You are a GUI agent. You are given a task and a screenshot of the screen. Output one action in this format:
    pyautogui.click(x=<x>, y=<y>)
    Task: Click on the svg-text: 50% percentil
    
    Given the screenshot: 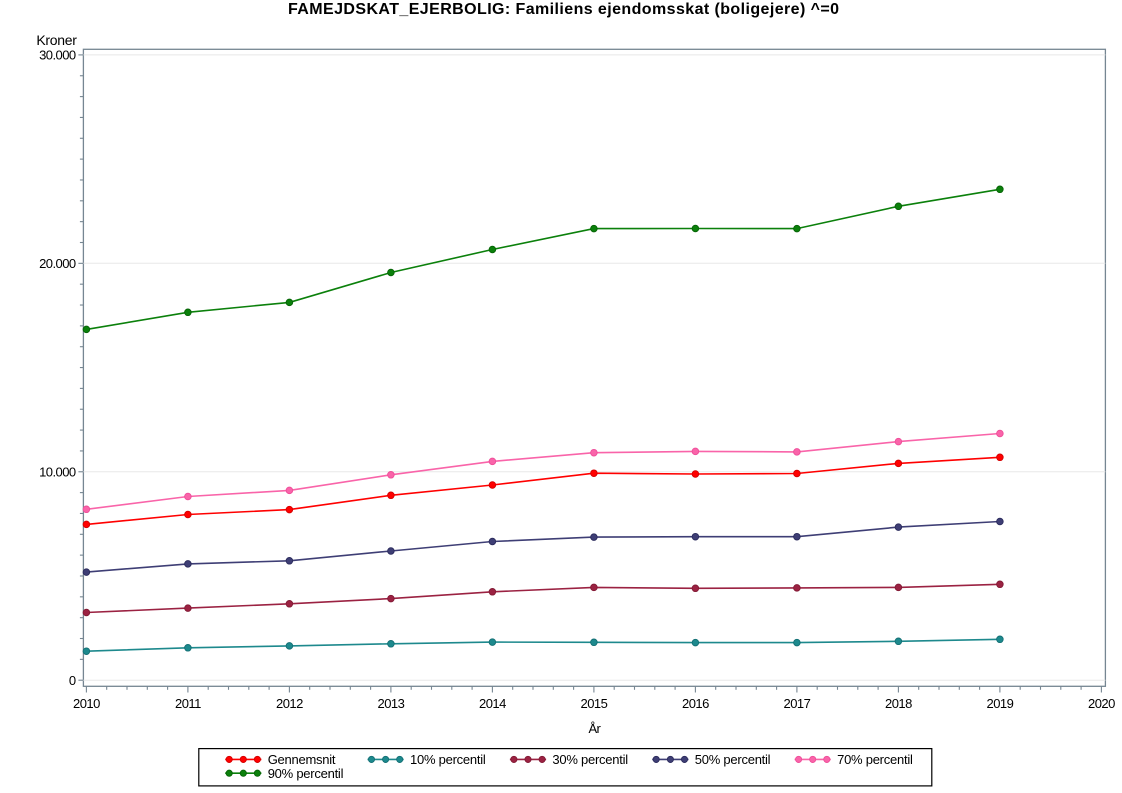 What is the action you would take?
    pyautogui.click(x=733, y=759)
    